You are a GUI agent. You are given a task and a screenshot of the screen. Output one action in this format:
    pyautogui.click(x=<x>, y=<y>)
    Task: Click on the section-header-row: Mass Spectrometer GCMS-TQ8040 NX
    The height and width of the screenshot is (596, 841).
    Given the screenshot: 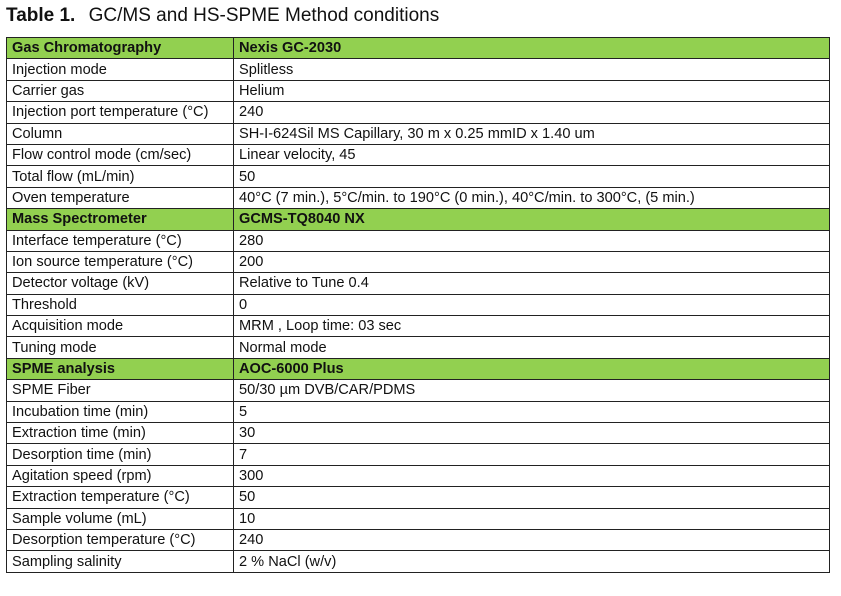 What is the action you would take?
    pyautogui.click(x=418, y=219)
    